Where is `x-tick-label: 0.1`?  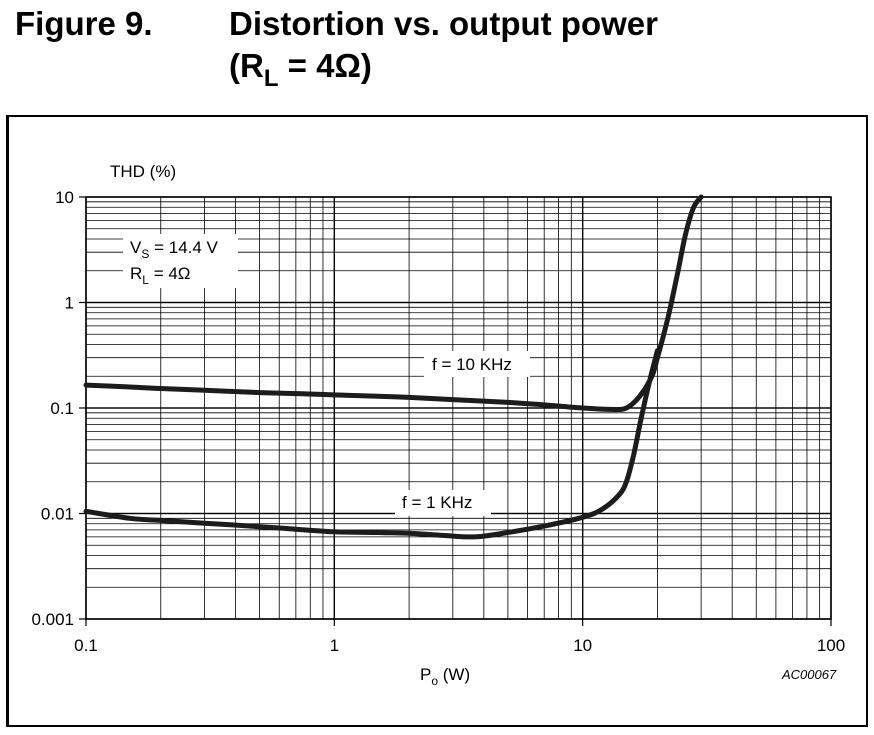
x-tick-label: 0.1 is located at coordinates (86, 645).